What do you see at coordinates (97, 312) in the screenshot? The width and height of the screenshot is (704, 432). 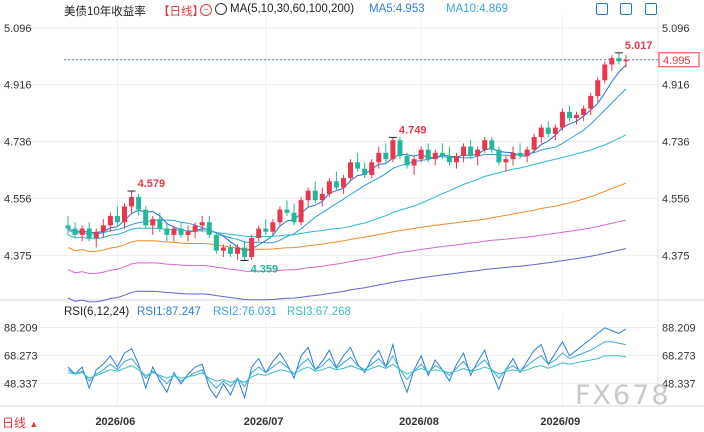 I see `rsi-label: RSI(6,12,24)` at bounding box center [97, 312].